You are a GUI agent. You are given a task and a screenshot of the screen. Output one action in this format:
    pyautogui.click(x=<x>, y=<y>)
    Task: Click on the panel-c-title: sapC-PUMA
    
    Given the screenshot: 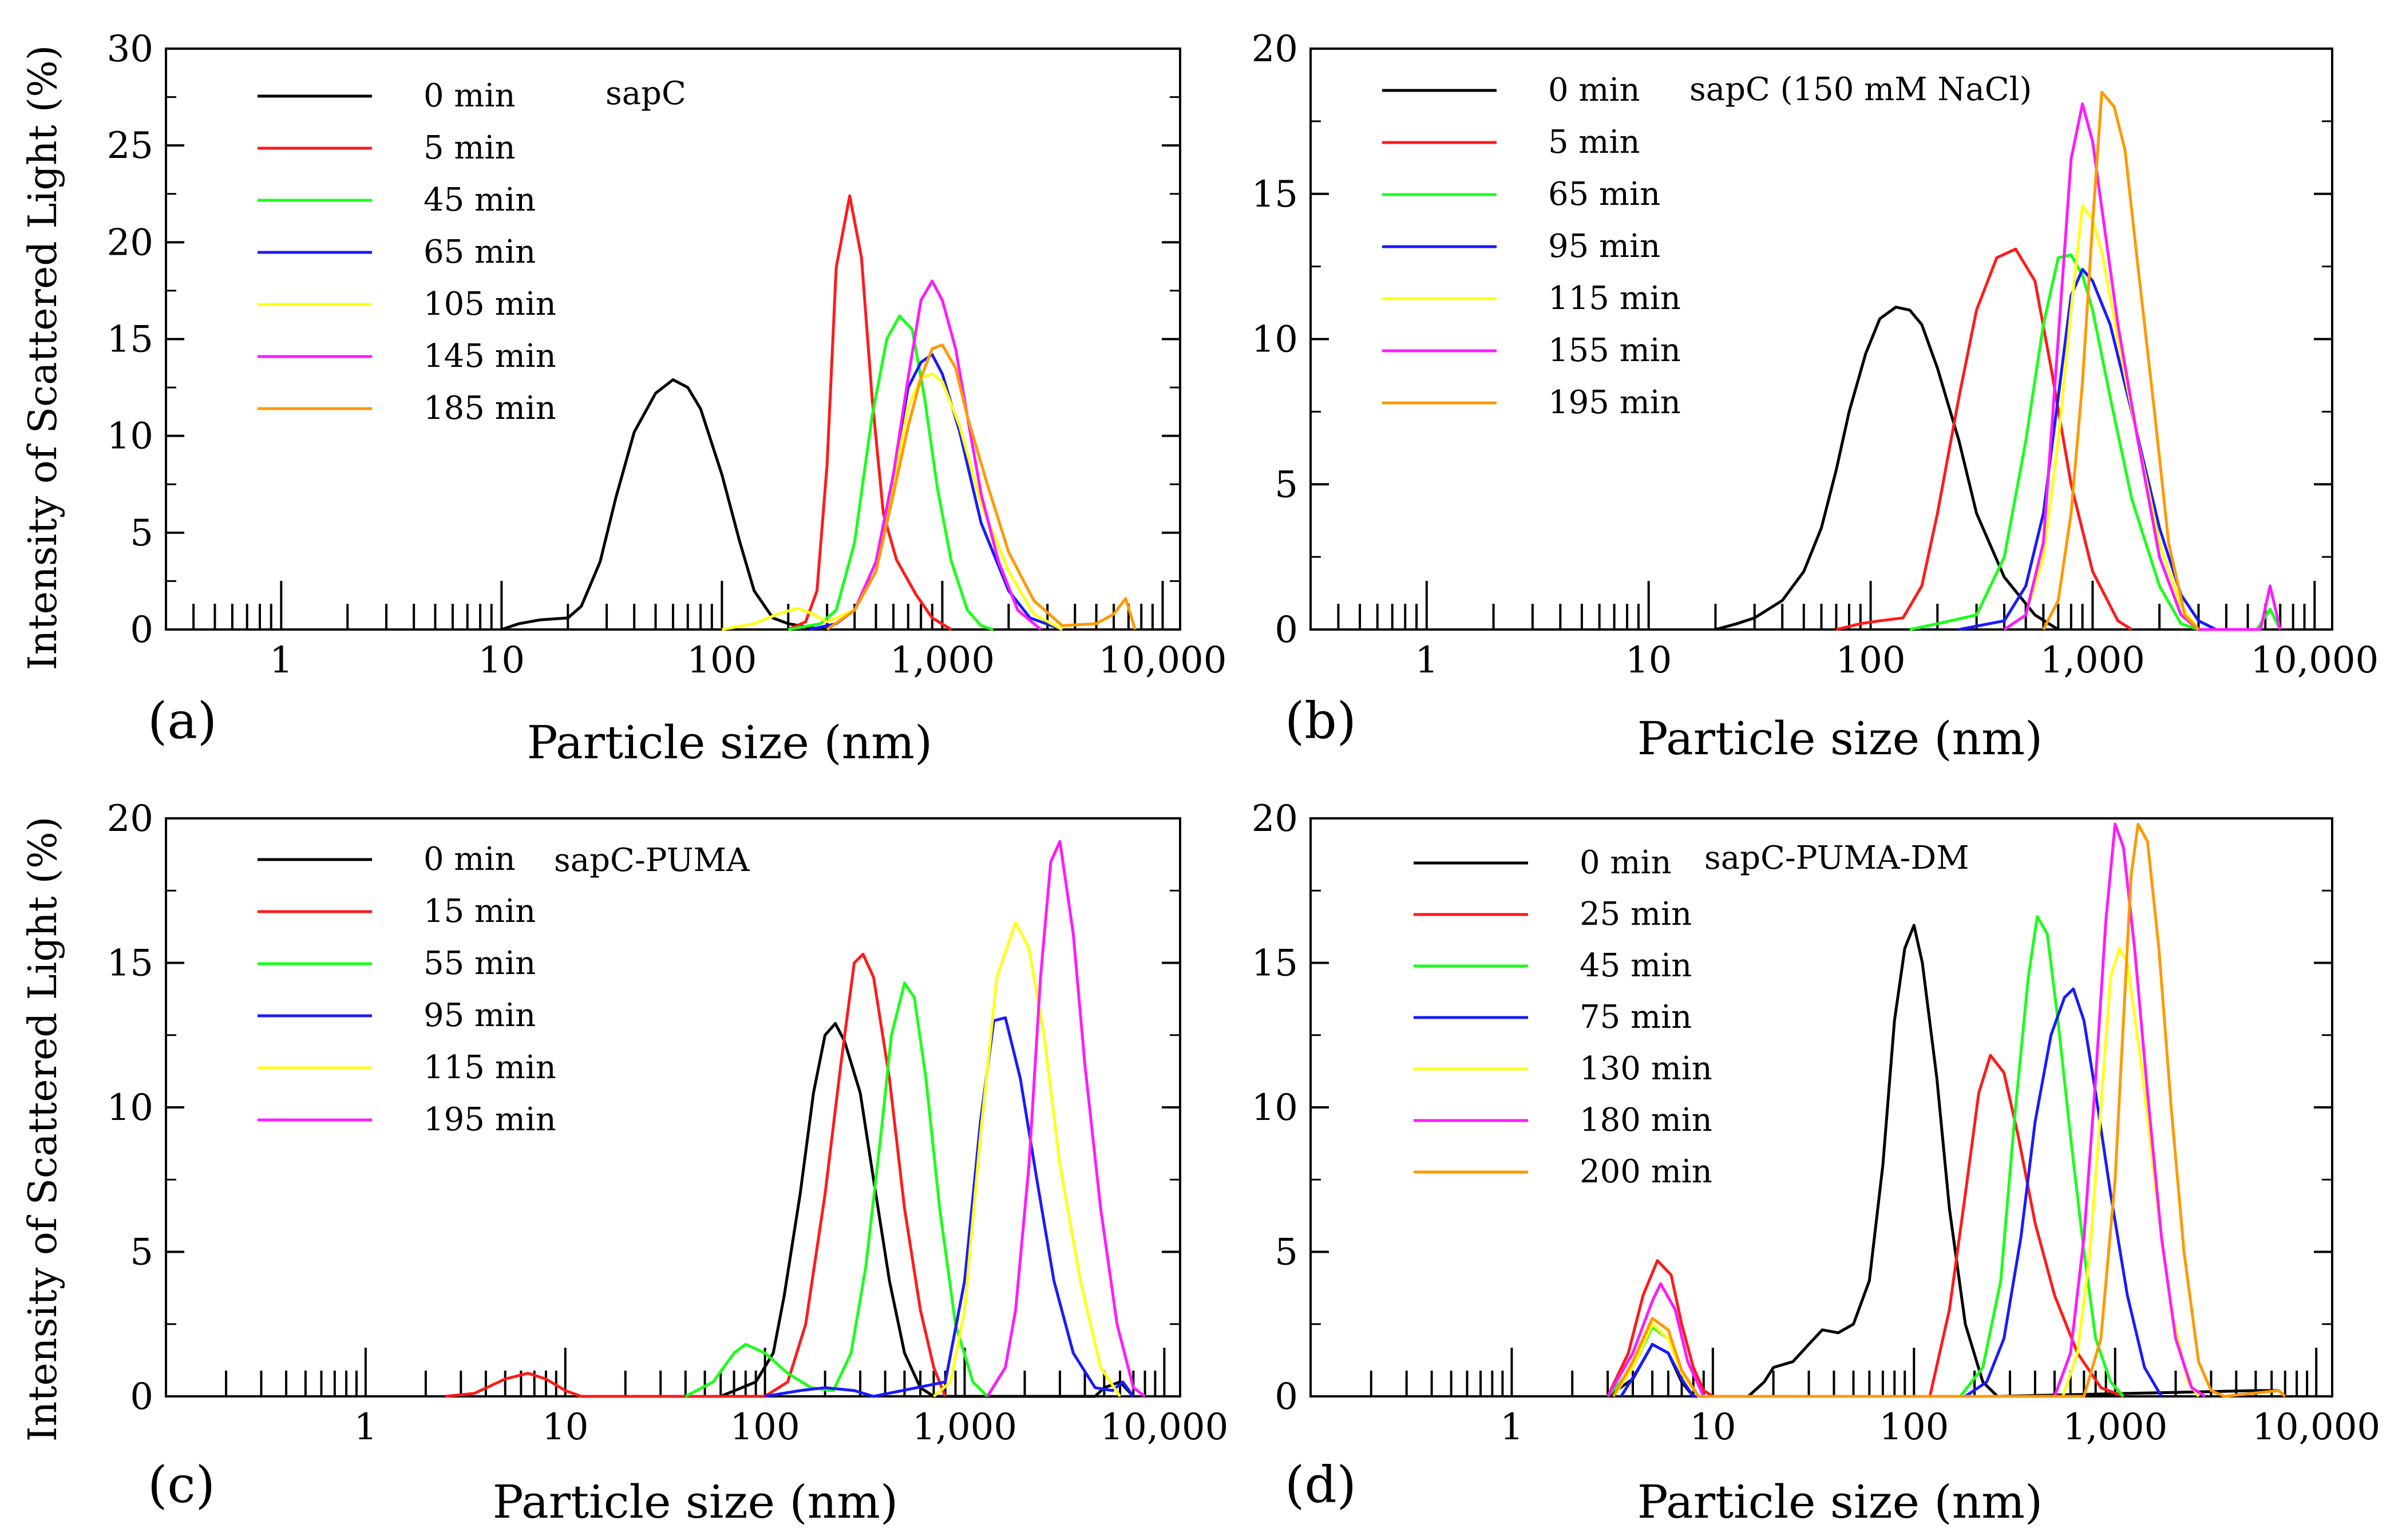 What is the action you would take?
    pyautogui.click(x=652, y=860)
    